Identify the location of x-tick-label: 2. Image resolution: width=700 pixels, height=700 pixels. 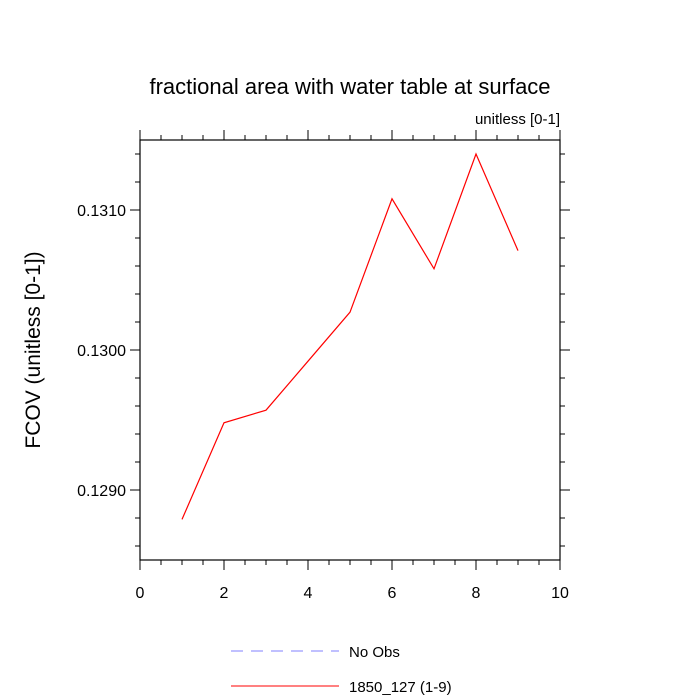
(224, 593).